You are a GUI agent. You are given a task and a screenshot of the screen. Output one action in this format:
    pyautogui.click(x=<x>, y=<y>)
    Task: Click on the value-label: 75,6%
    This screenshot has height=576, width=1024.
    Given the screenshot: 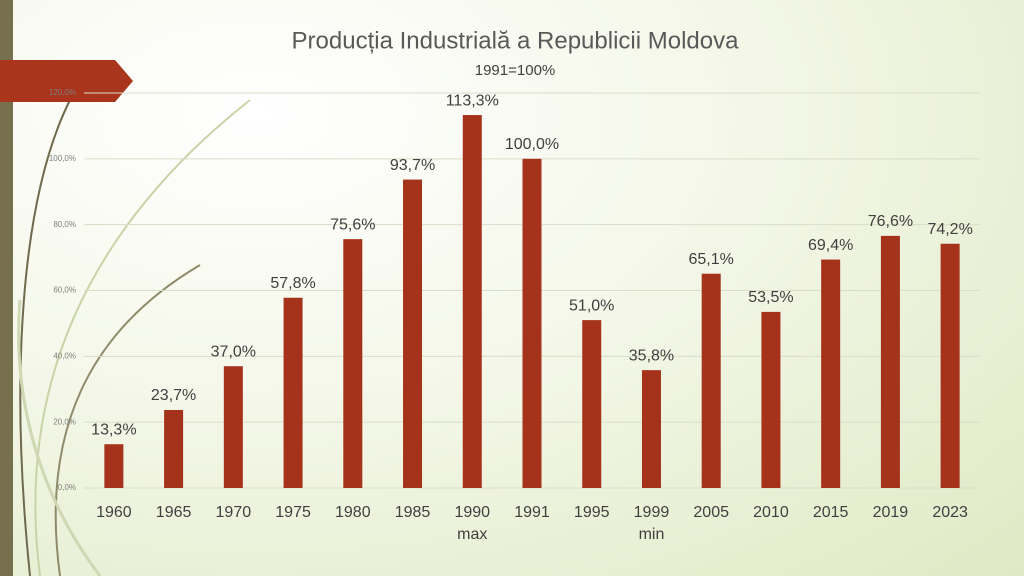 What is the action you would take?
    pyautogui.click(x=352, y=224)
    